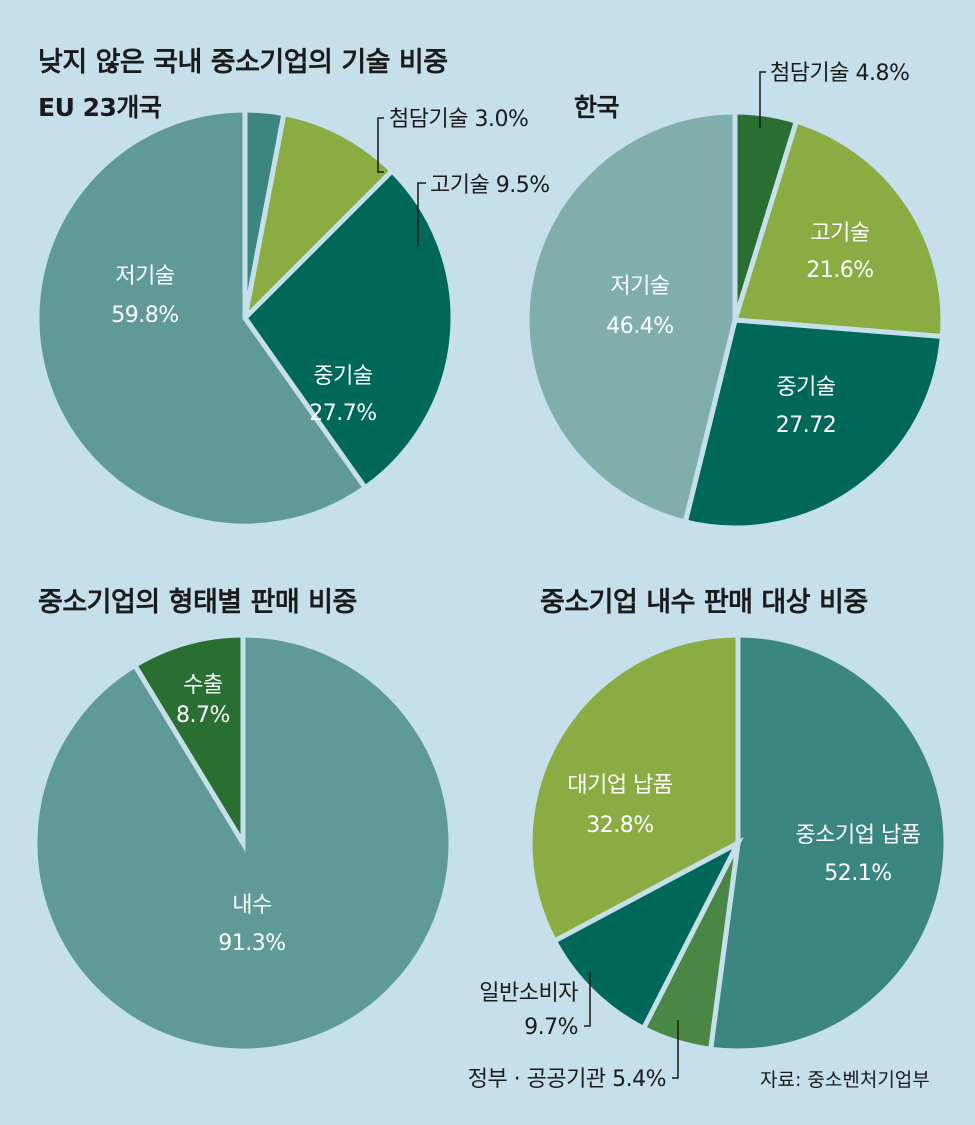  What do you see at coordinates (597, 107) in the screenshot?
I see `korea-chart-title: 한국` at bounding box center [597, 107].